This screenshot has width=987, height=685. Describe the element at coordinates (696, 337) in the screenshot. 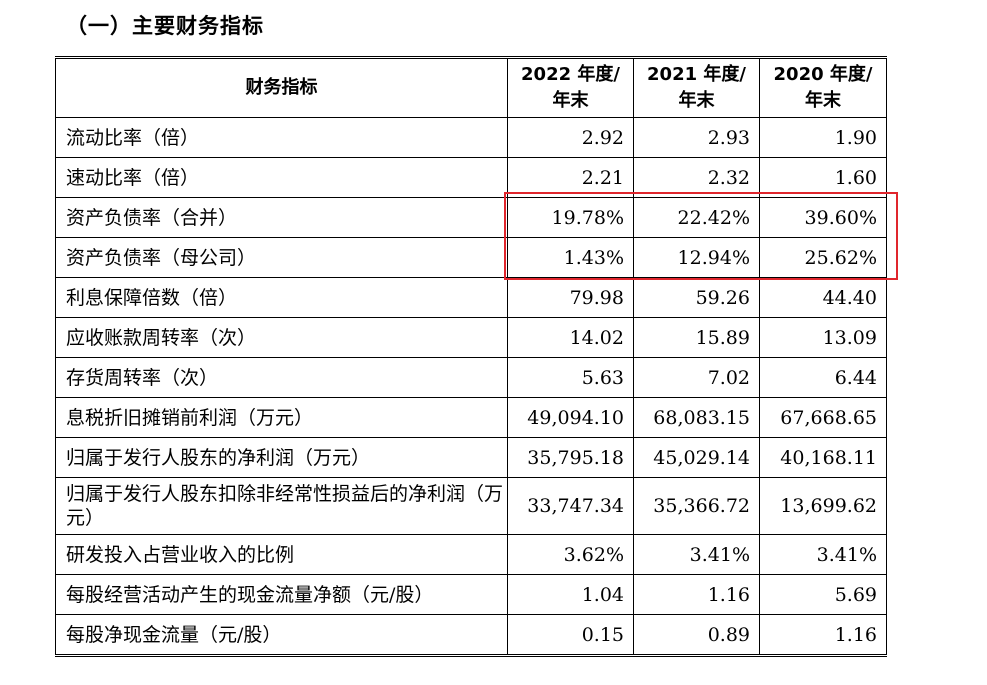

I see `row-value: 15.89` at that location.